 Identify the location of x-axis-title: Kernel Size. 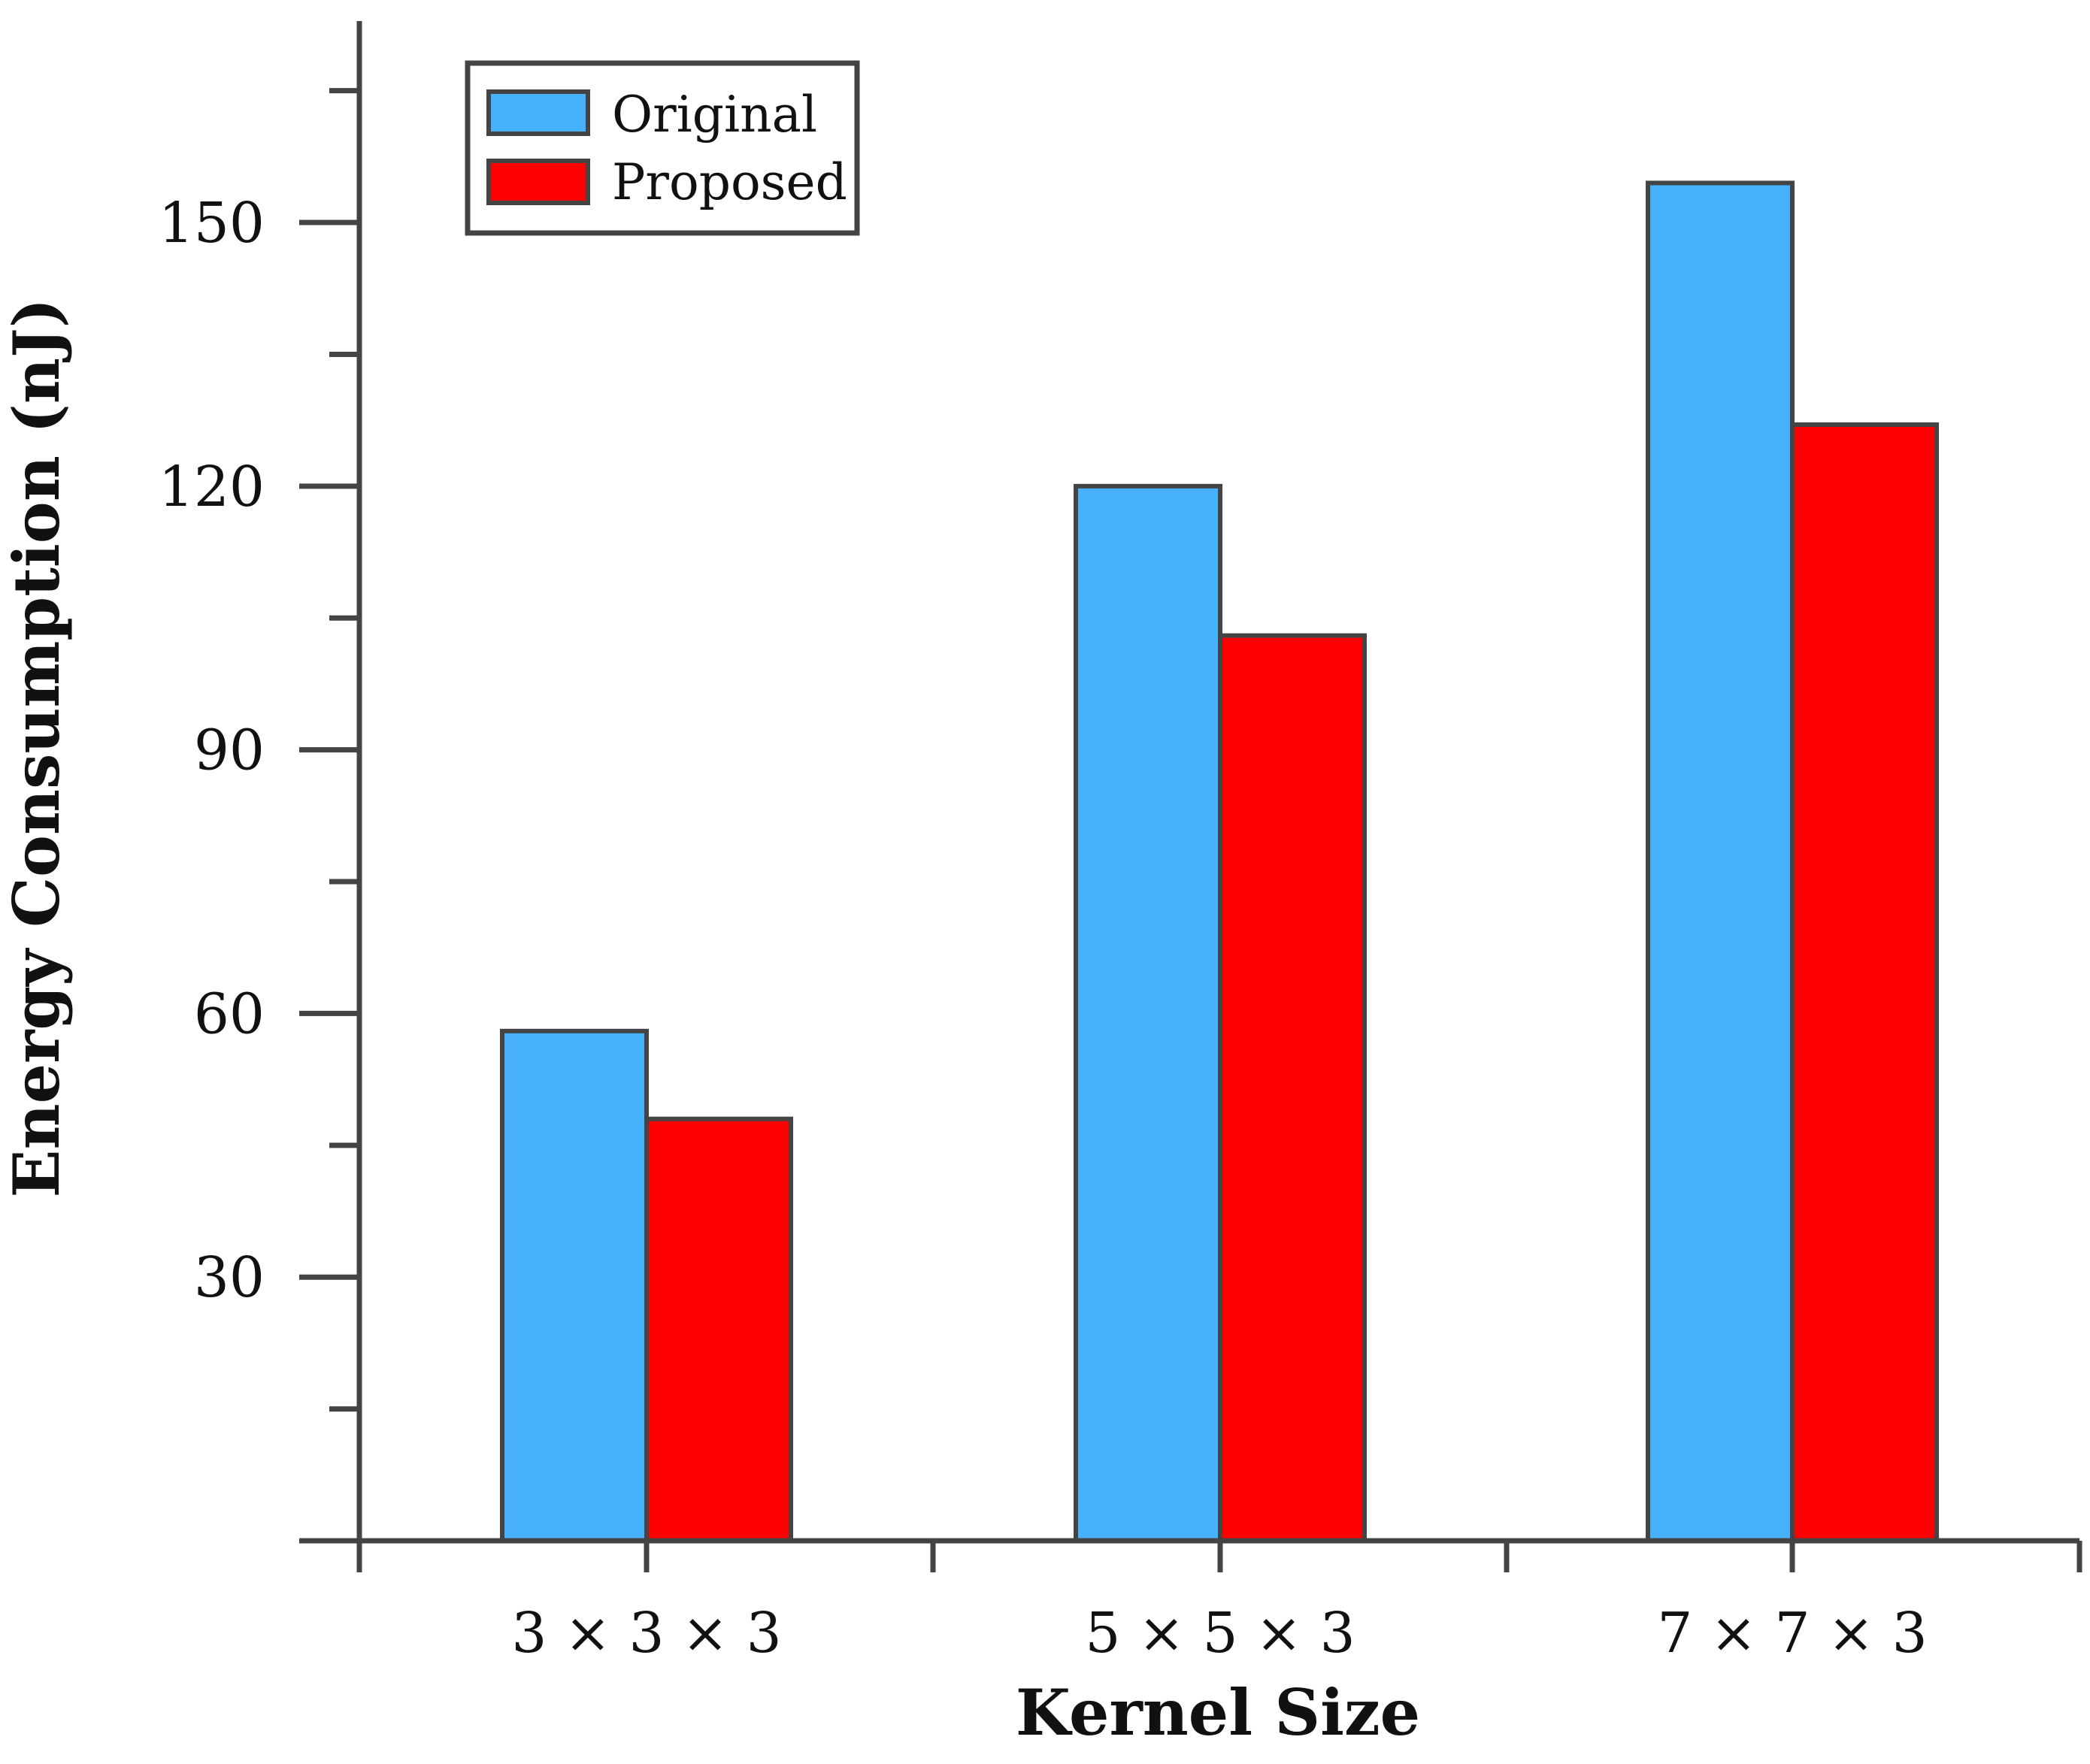
(1218, 1712).